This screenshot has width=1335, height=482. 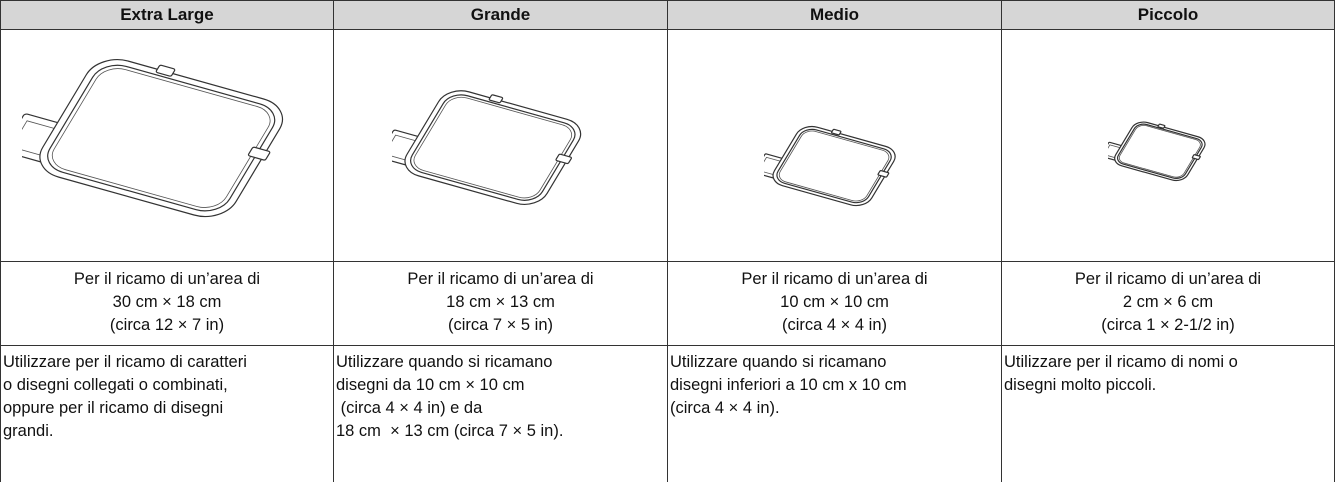 What do you see at coordinates (834, 164) in the screenshot?
I see `hoop-medio` at bounding box center [834, 164].